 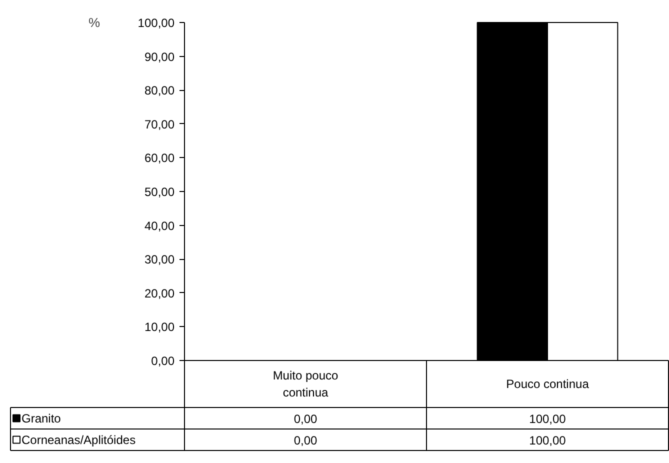 What do you see at coordinates (42, 418) in the screenshot?
I see `legend-label: Granito` at bounding box center [42, 418].